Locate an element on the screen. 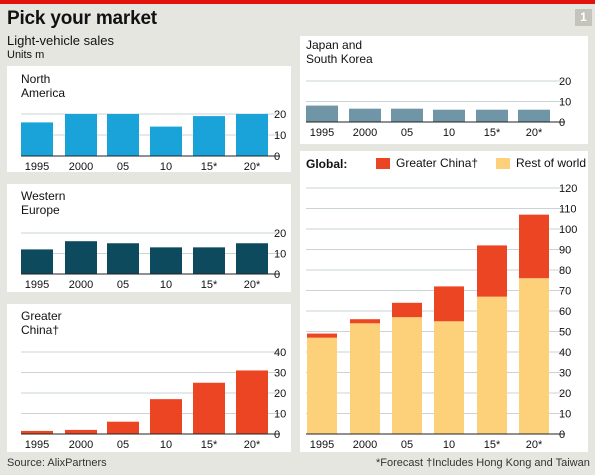 This screenshot has width=595, height=475. page-title: Pick your market is located at coordinates (82, 18).